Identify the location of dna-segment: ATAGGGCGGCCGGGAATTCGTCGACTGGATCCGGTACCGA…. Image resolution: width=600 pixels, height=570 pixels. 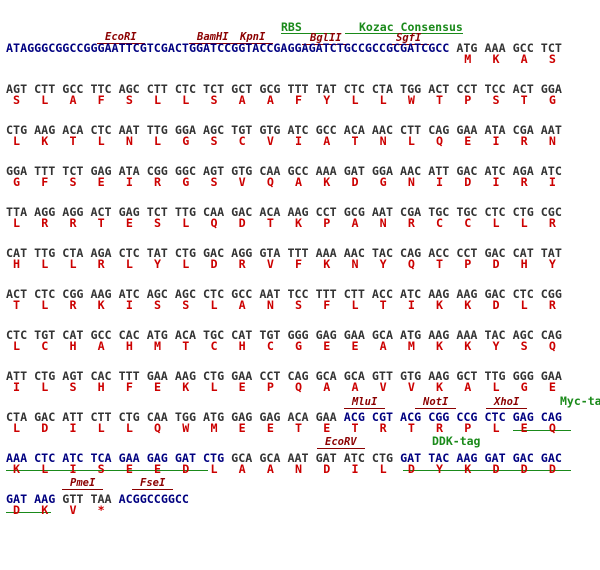
(231, 48).